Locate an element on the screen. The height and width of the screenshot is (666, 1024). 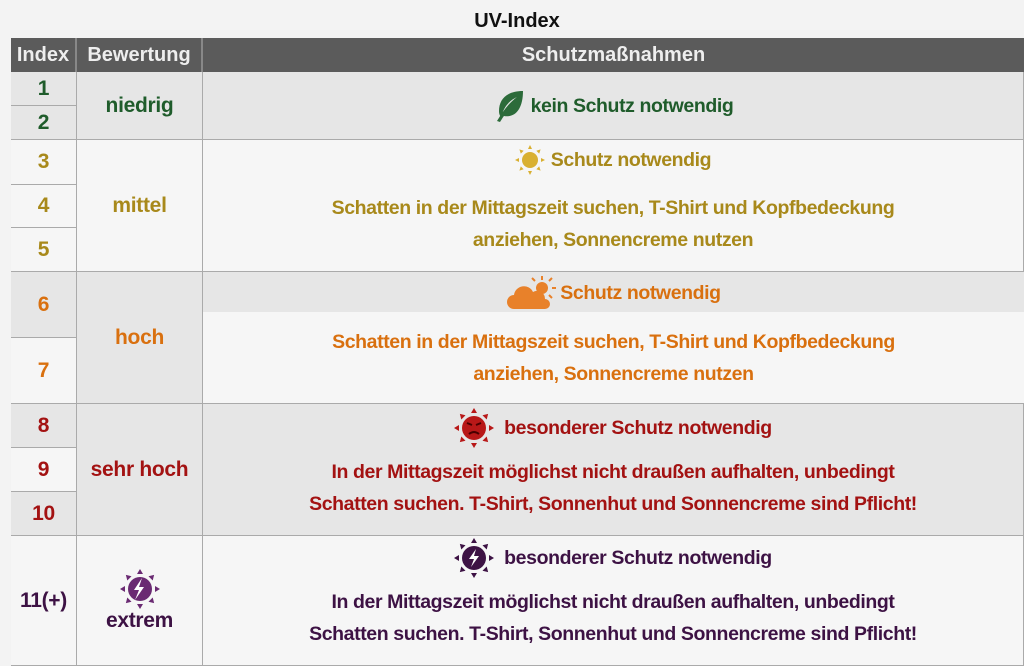
rating-cell: hoch is located at coordinates (140, 338).